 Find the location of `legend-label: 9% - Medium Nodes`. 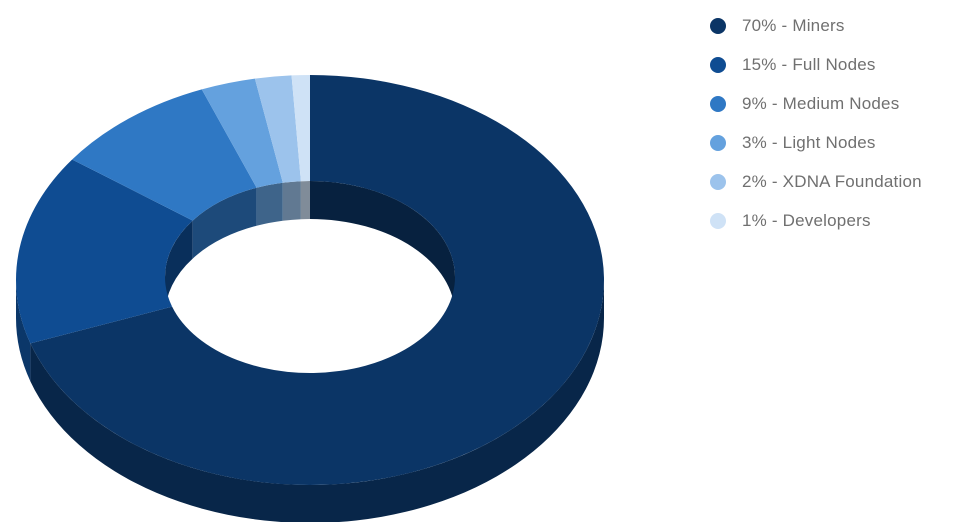

legend-label: 9% - Medium Nodes is located at coordinates (821, 103).